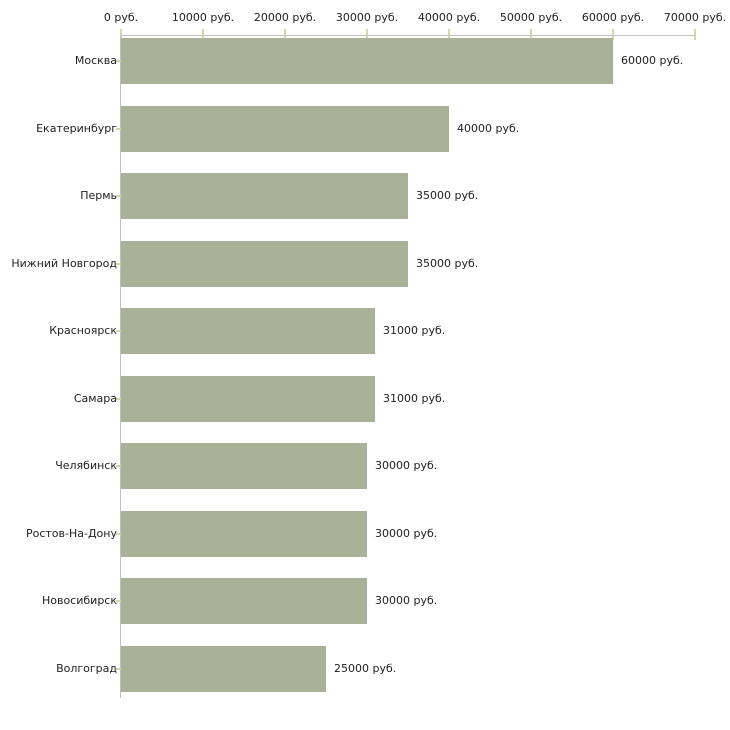 The image size is (730, 730). I want to click on x-axis-line, so click(407, 35).